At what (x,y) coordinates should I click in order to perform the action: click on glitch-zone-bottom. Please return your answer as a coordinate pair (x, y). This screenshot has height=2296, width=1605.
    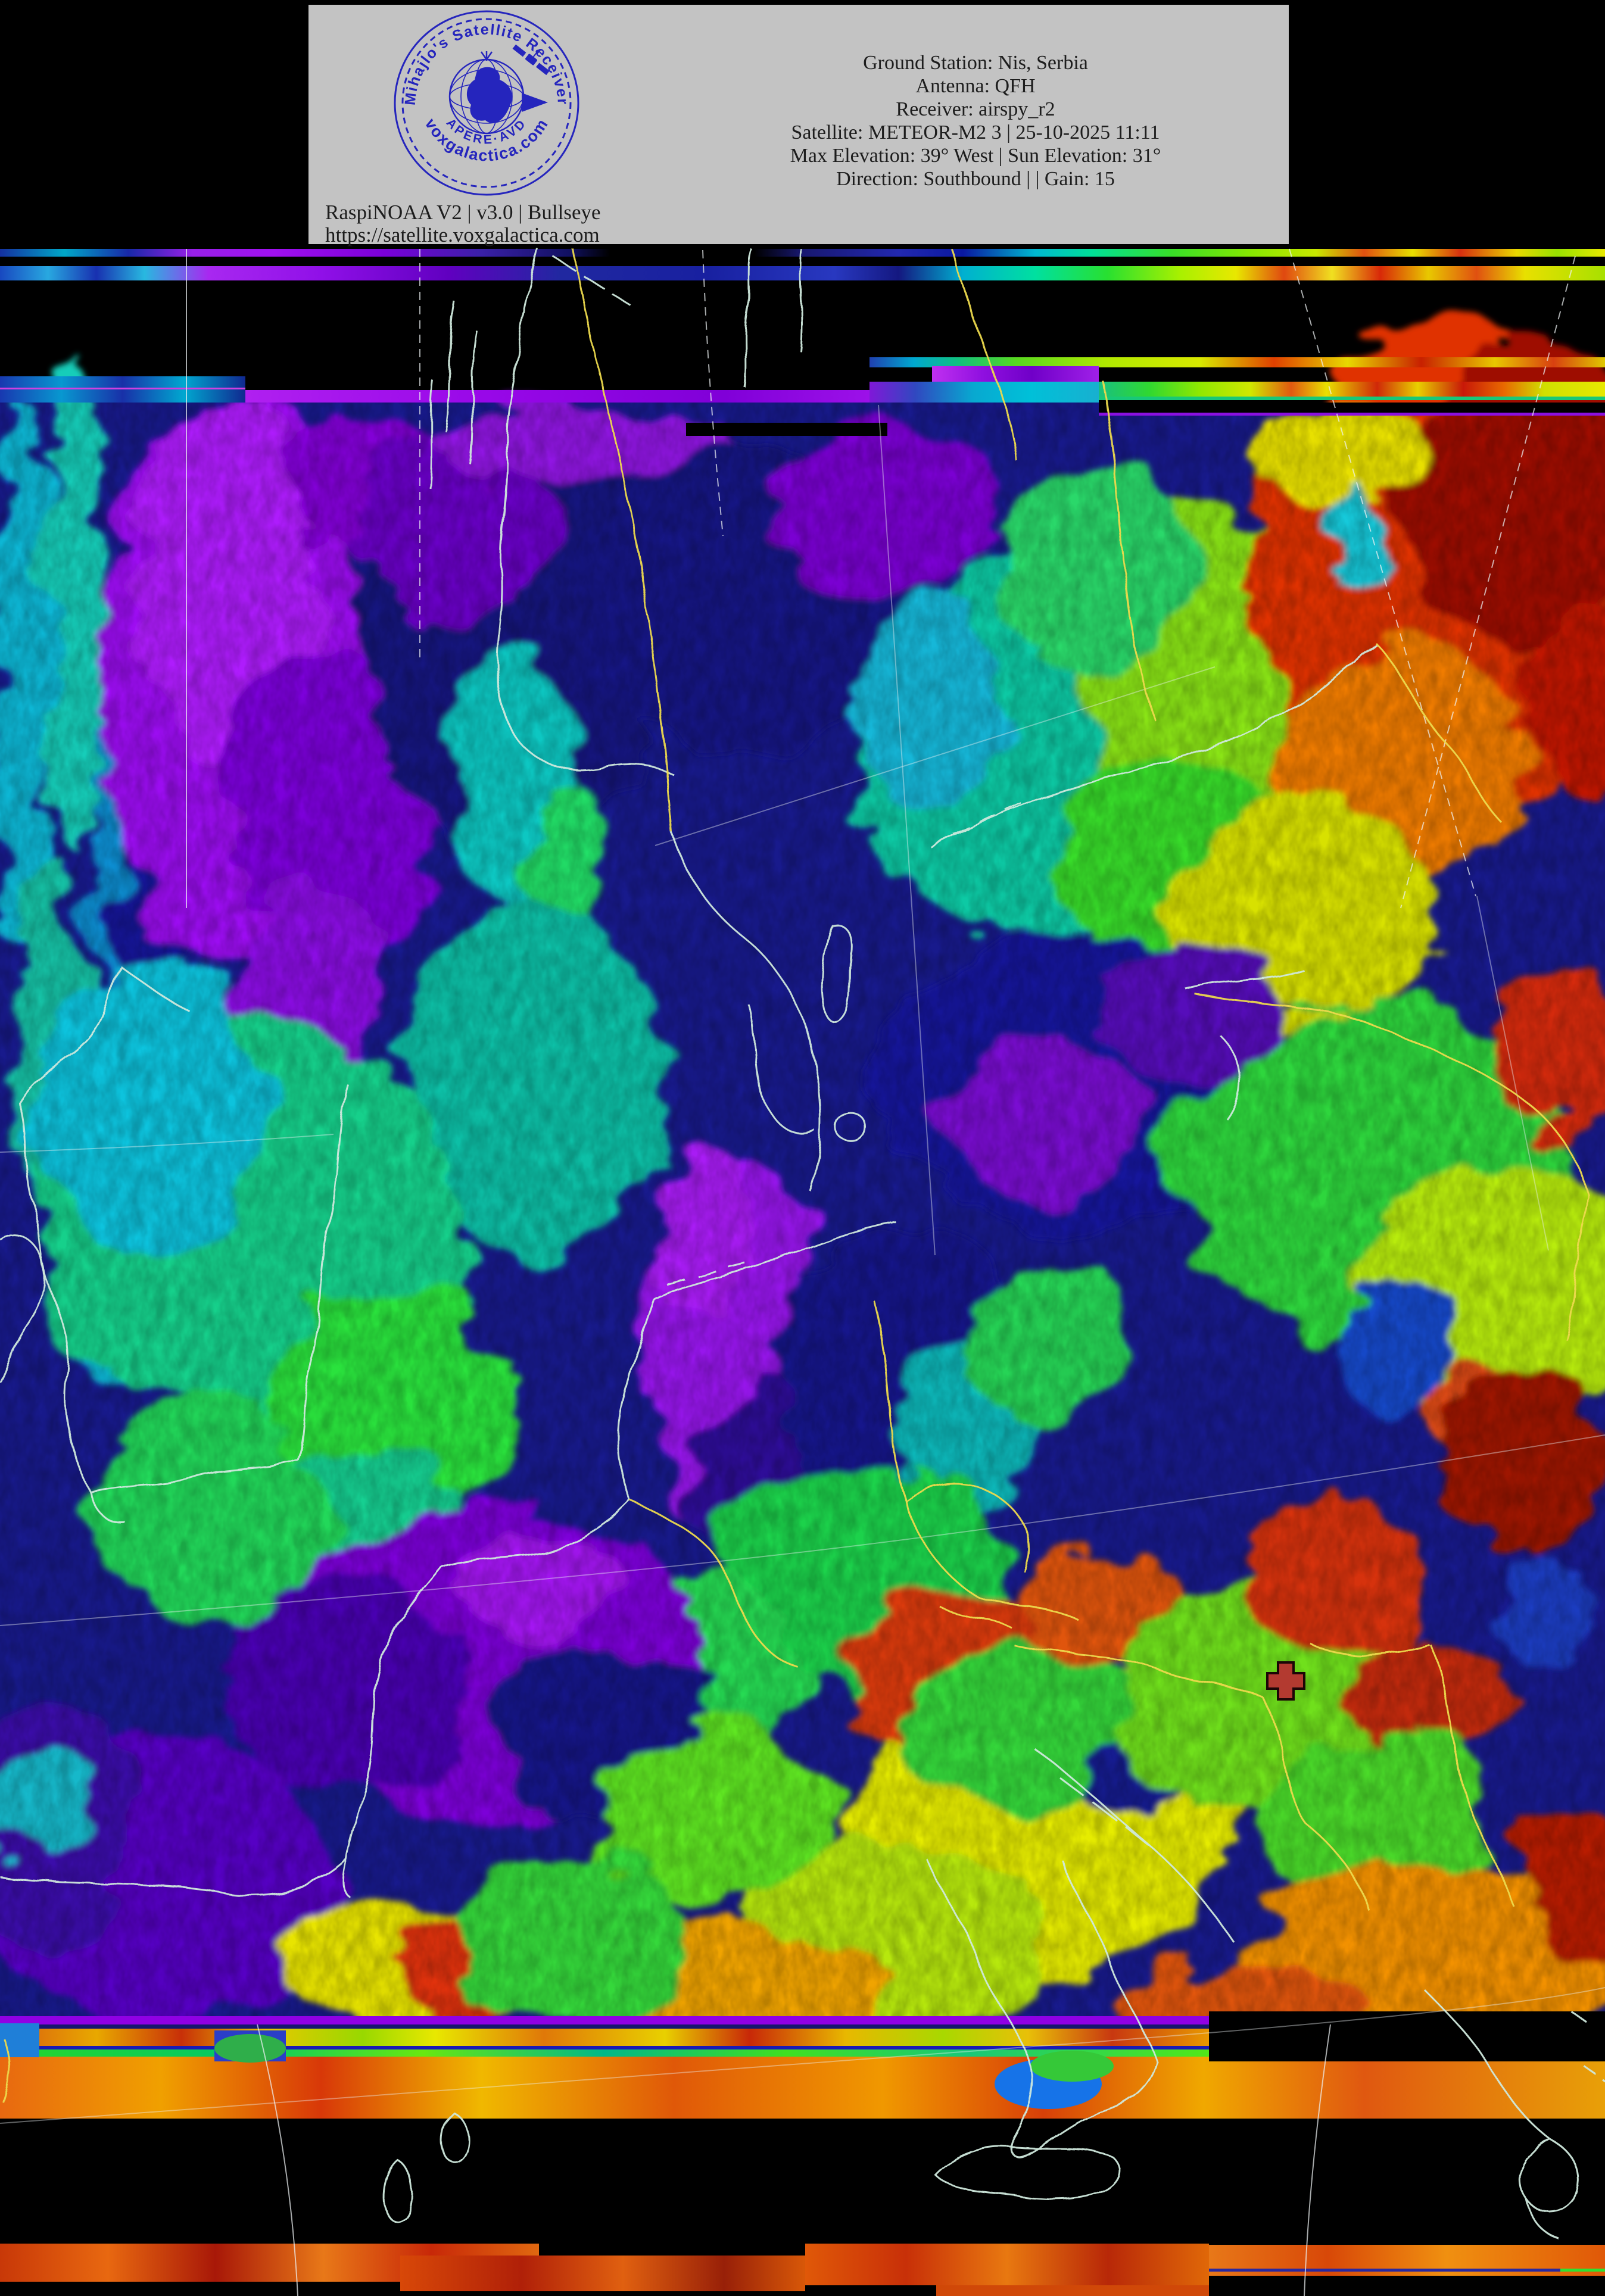
    Looking at the image, I should click on (802, 2065).